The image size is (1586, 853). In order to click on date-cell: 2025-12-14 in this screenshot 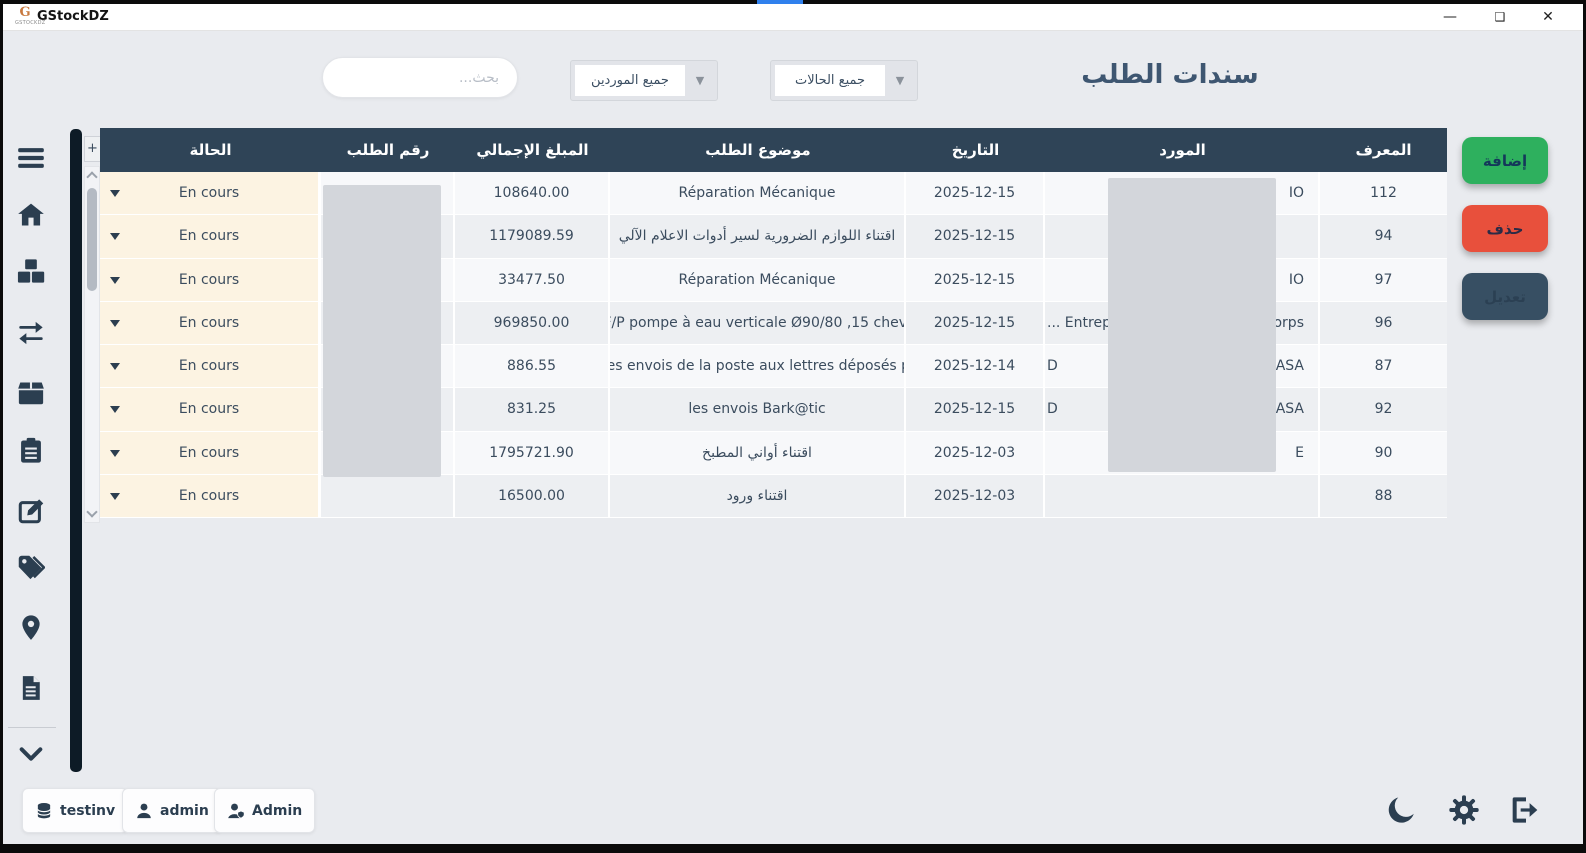, I will do `click(975, 366)`.